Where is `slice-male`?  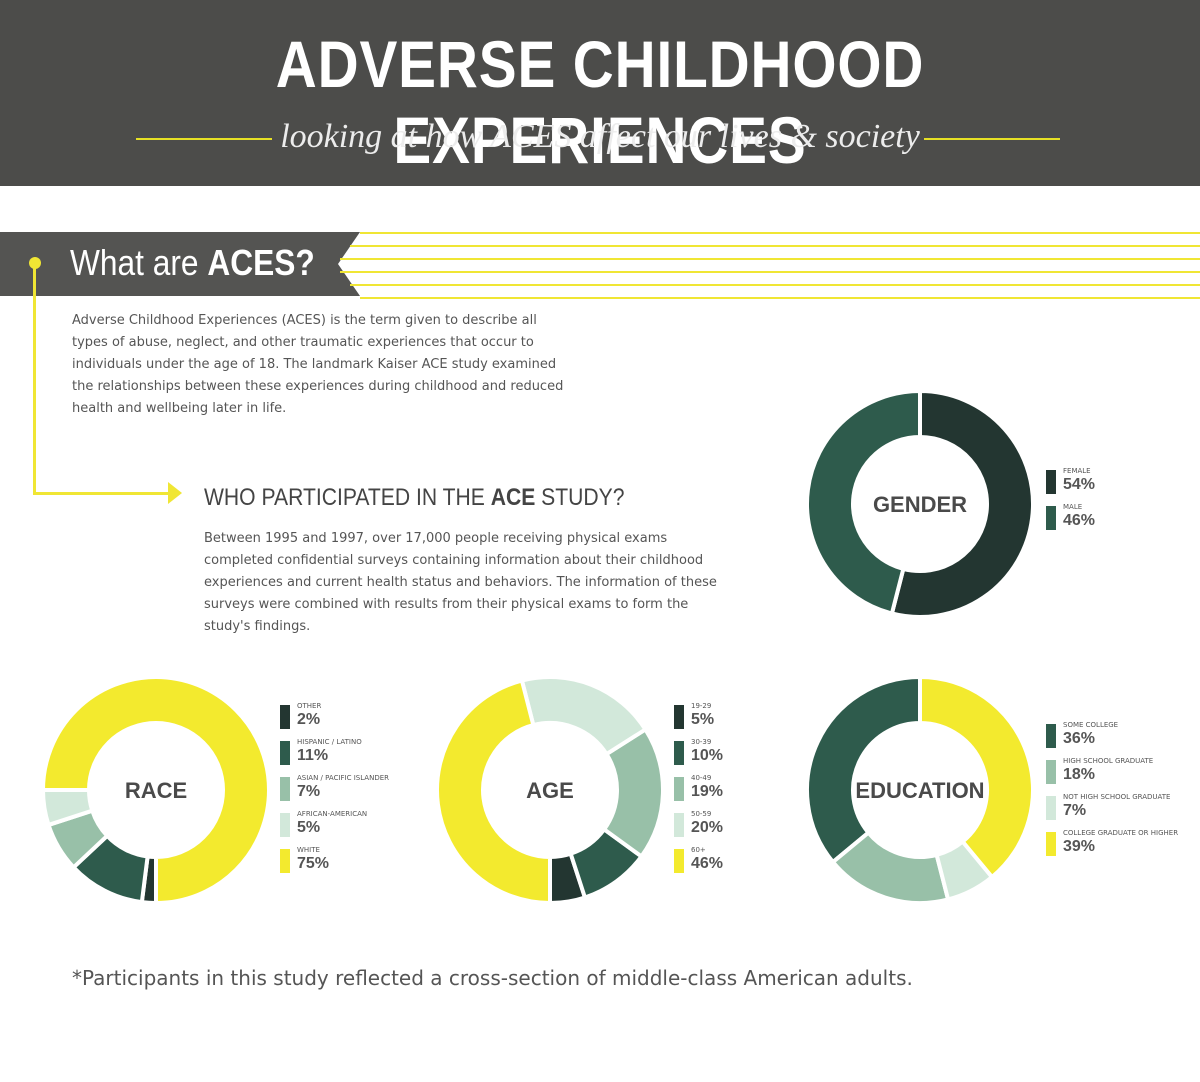 slice-male is located at coordinates (864, 503).